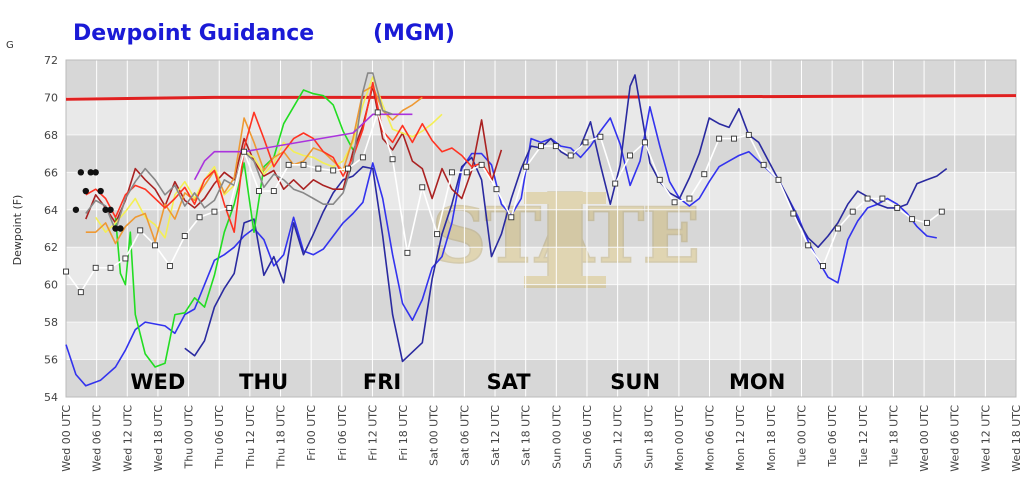 This screenshot has width=1024, height=493. What do you see at coordinates (832, 436) in the screenshot?
I see `x-tick-label: Tue 06 UTC` at bounding box center [832, 436].